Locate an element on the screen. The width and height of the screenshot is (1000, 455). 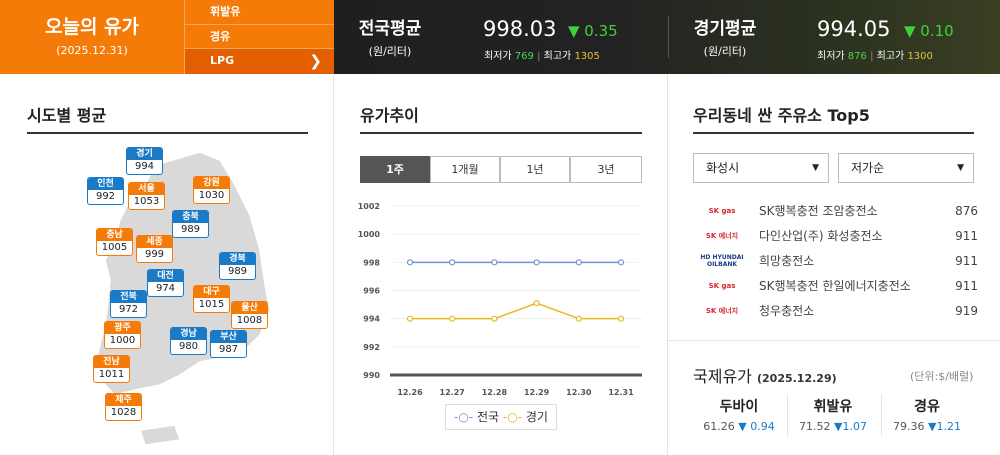
intl-item: 두바이 61.26 ▼ 0.94 is located at coordinates (739, 414).